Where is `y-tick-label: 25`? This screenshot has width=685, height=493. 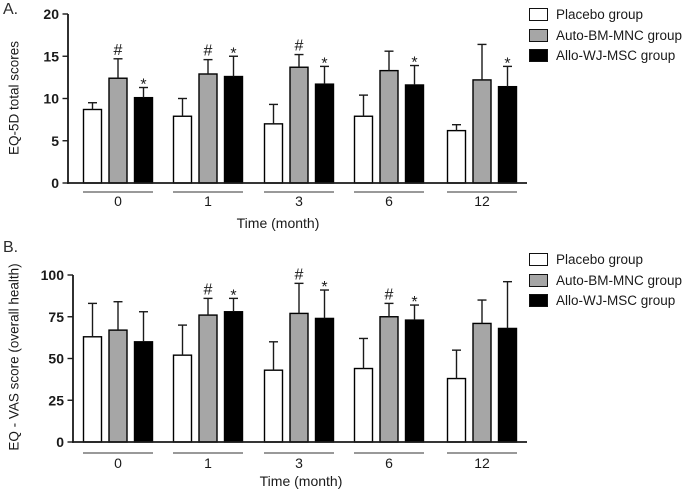 y-tick-label: 25 is located at coordinates (56, 400).